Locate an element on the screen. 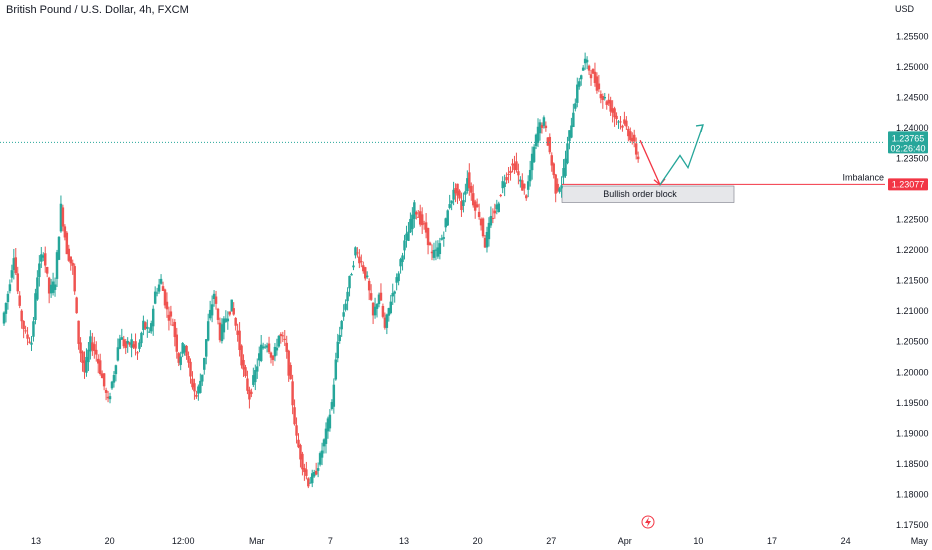 The height and width of the screenshot is (550, 932). price-tick-label: 1.25500 is located at coordinates (912, 36).